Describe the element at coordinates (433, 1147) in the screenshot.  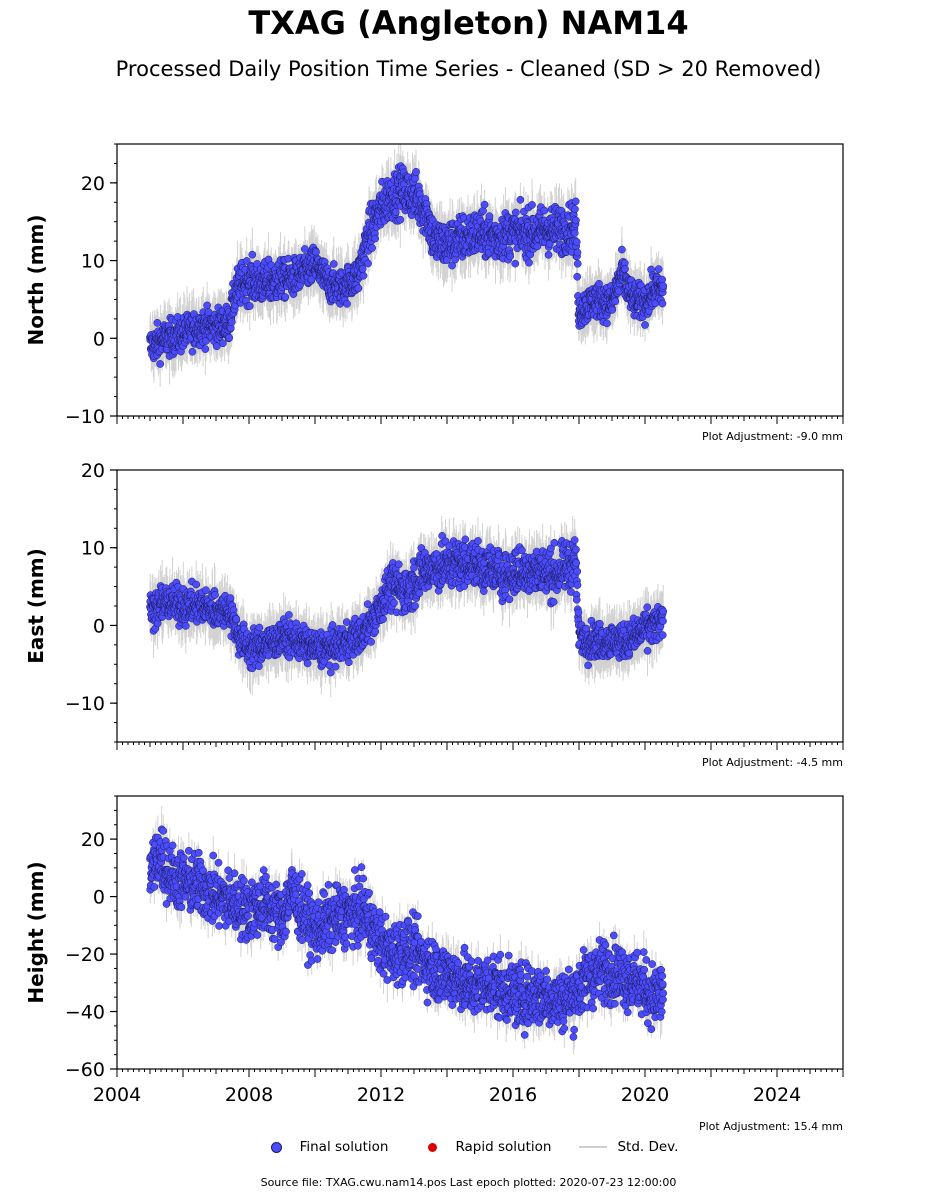
I see `rapid-marker-icon` at that location.